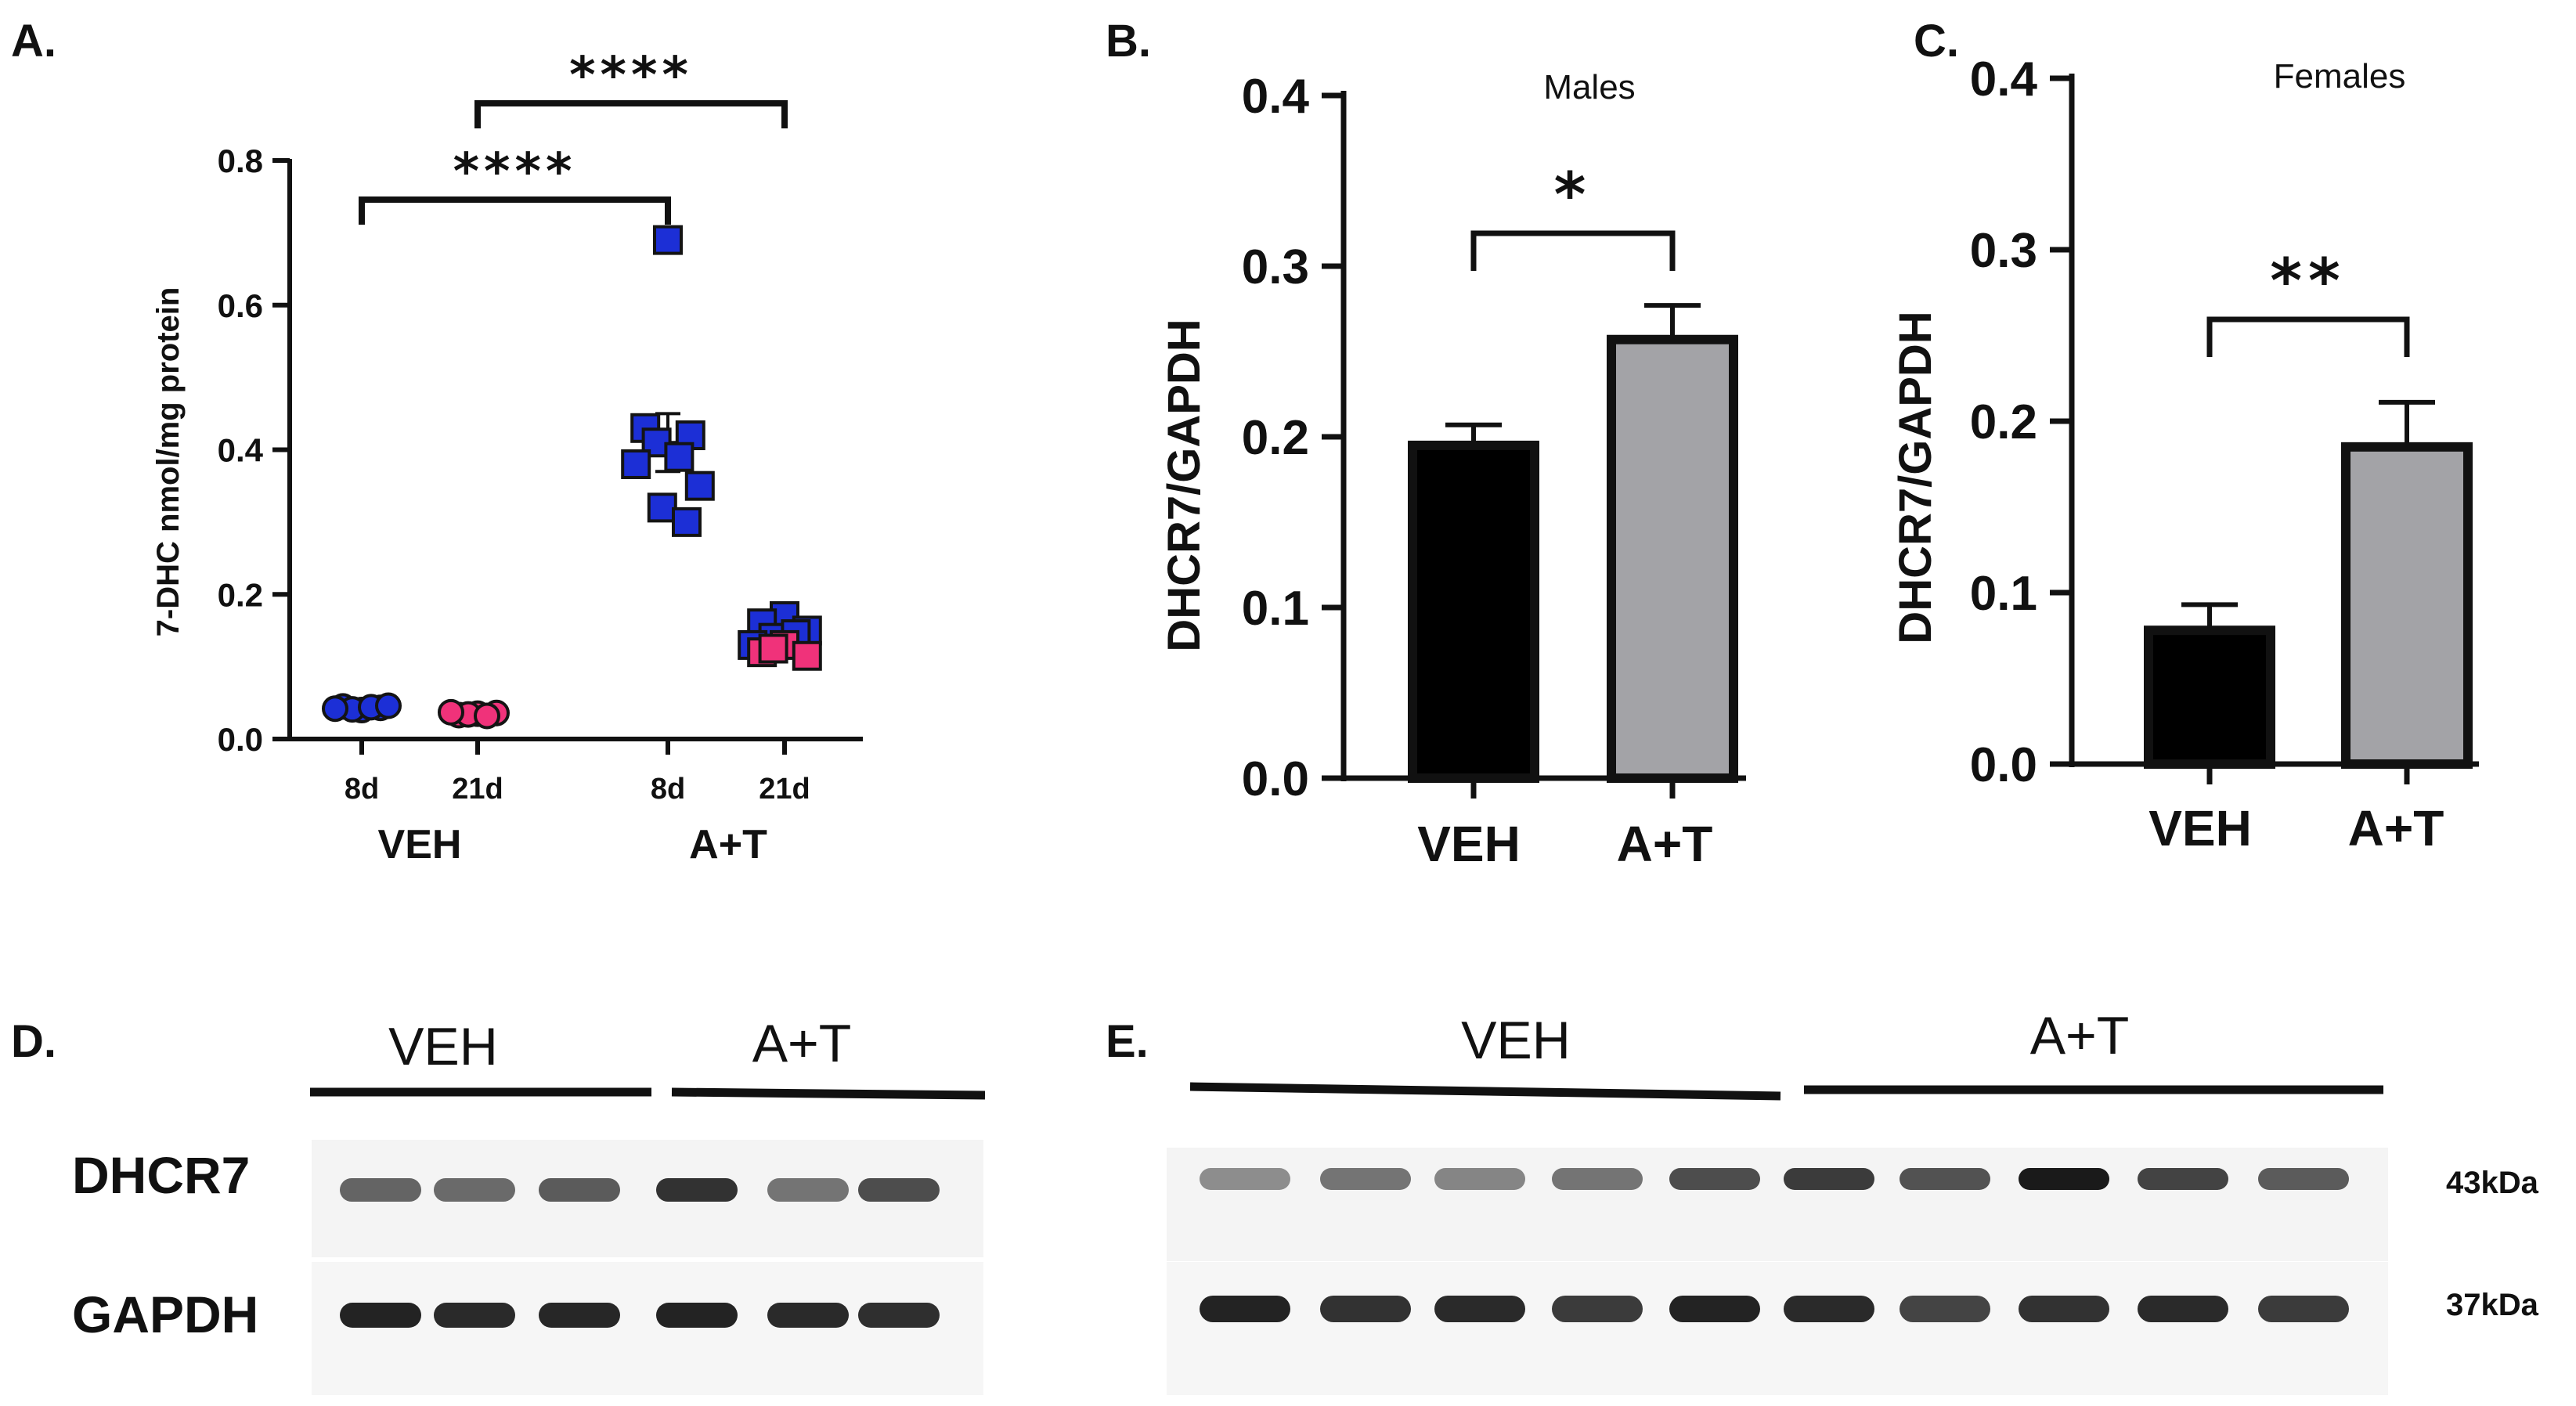  Describe the element at coordinates (2308, 282) in the screenshot. I see `significance-stars: **` at that location.